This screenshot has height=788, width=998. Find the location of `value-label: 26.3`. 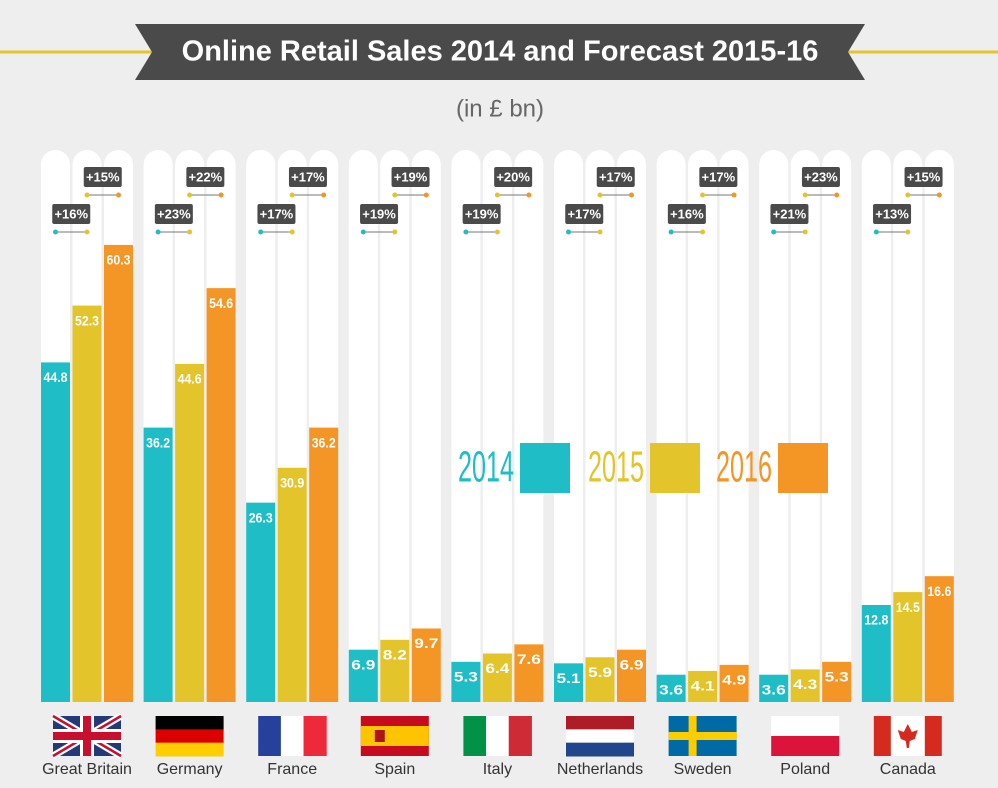

value-label: 26.3 is located at coordinates (261, 517).